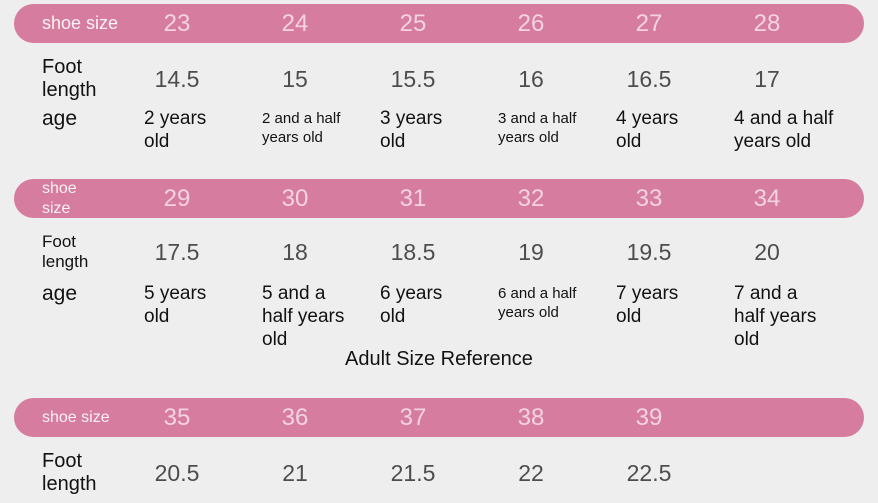  Describe the element at coordinates (537, 303) in the screenshot. I see `age-value: 6 and a half years old` at that location.